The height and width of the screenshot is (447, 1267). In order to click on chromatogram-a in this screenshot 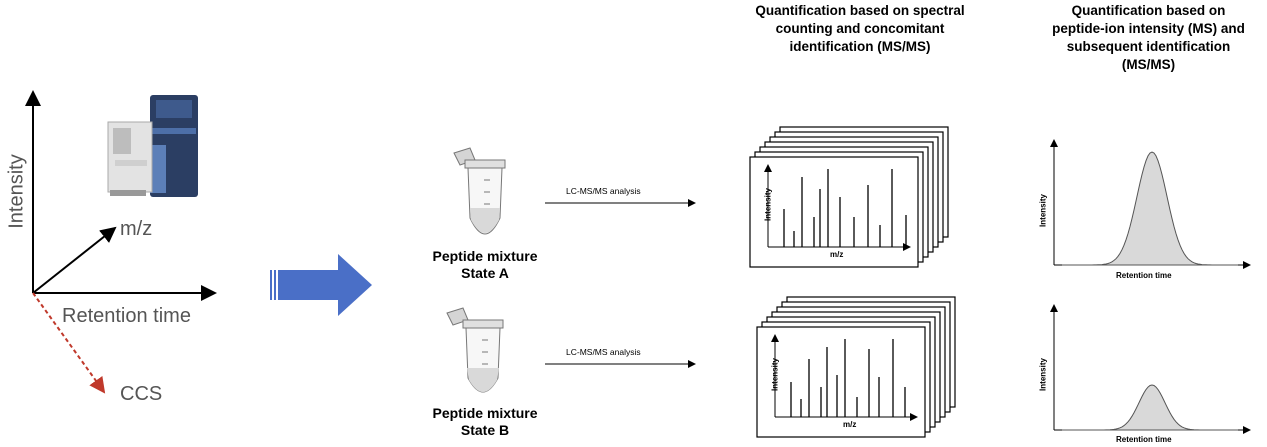, I will do `click(1150, 204)`.